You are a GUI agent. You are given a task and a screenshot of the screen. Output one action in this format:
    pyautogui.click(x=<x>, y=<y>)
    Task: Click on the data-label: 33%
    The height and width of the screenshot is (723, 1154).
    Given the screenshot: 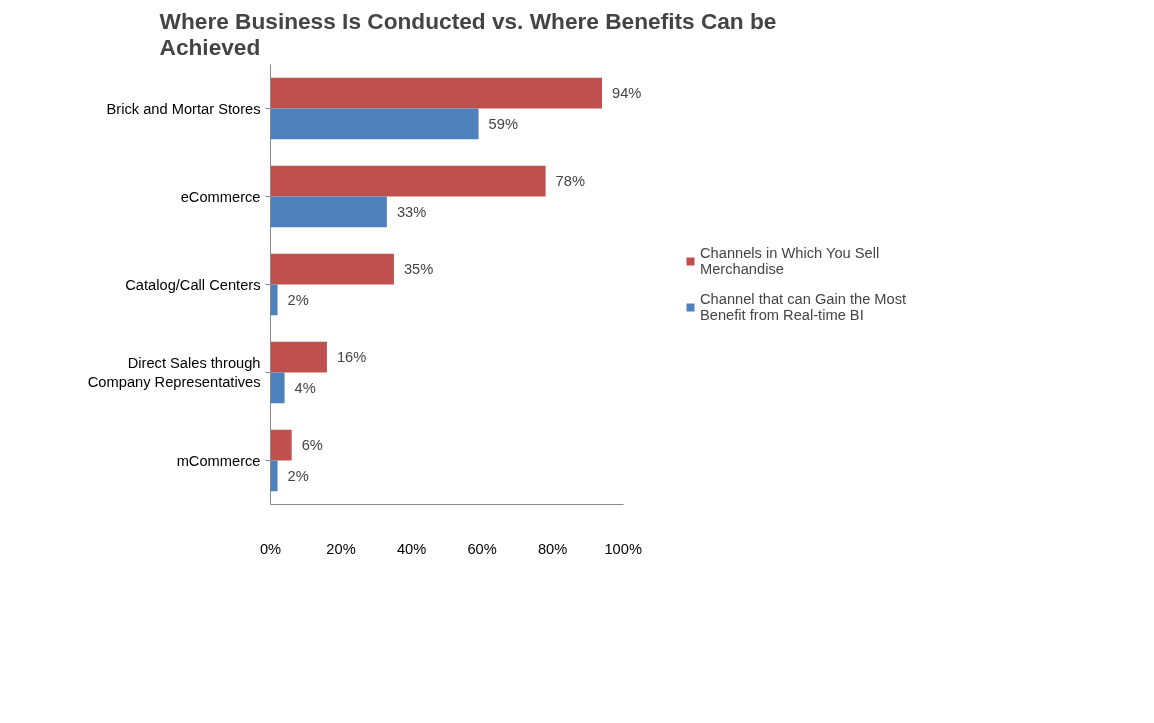 What is the action you would take?
    pyautogui.click(x=411, y=211)
    